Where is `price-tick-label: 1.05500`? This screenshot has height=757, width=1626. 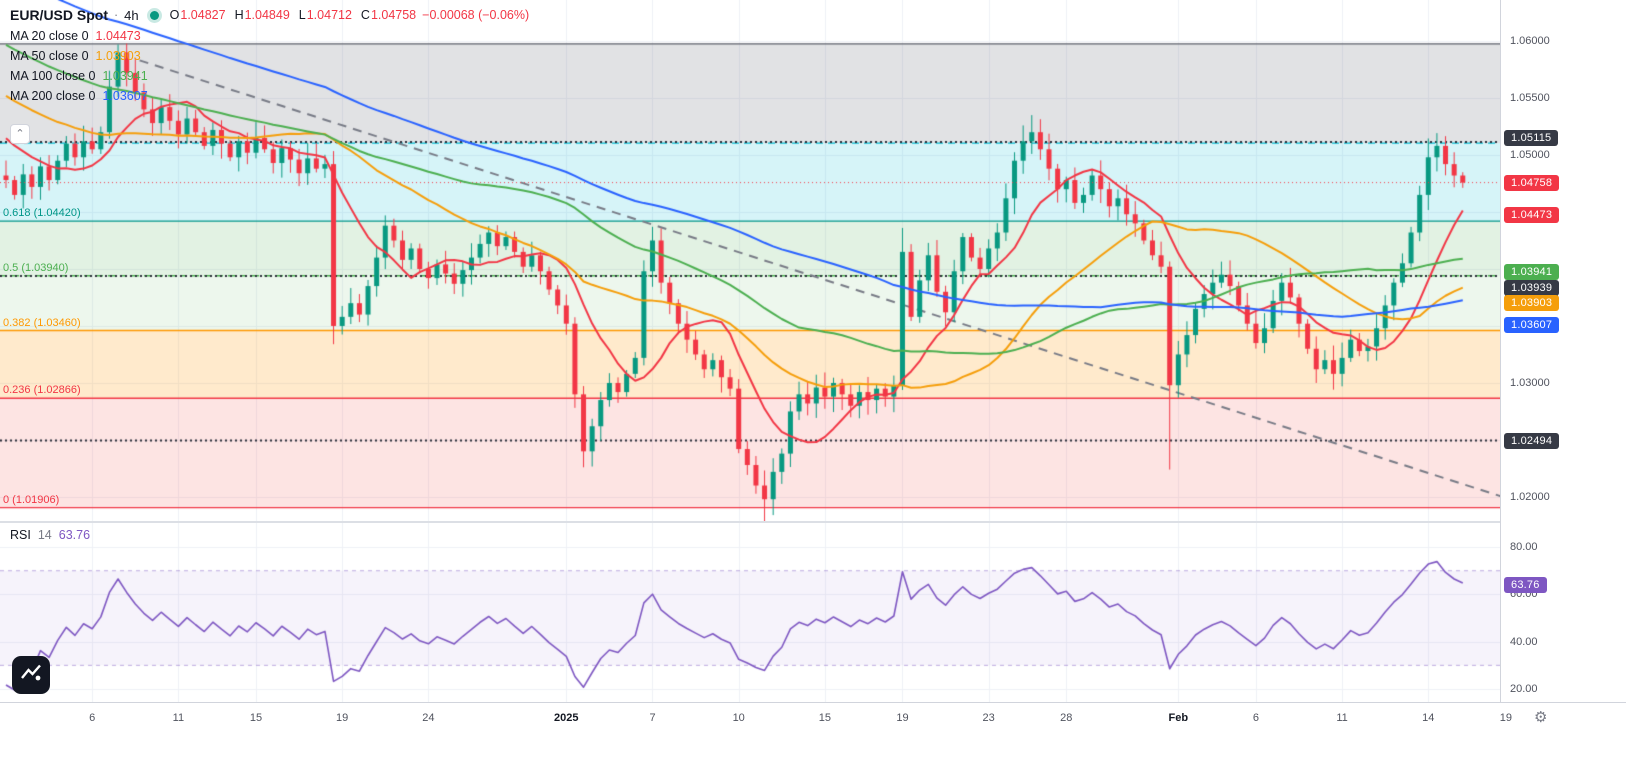 price-tick-label: 1.05500 is located at coordinates (1530, 98).